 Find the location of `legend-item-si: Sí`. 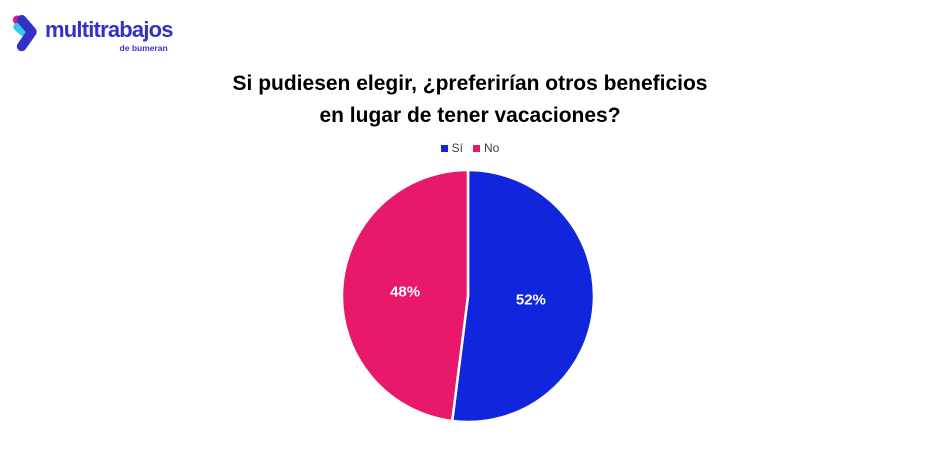

legend-item-si: Sí is located at coordinates (451, 148).